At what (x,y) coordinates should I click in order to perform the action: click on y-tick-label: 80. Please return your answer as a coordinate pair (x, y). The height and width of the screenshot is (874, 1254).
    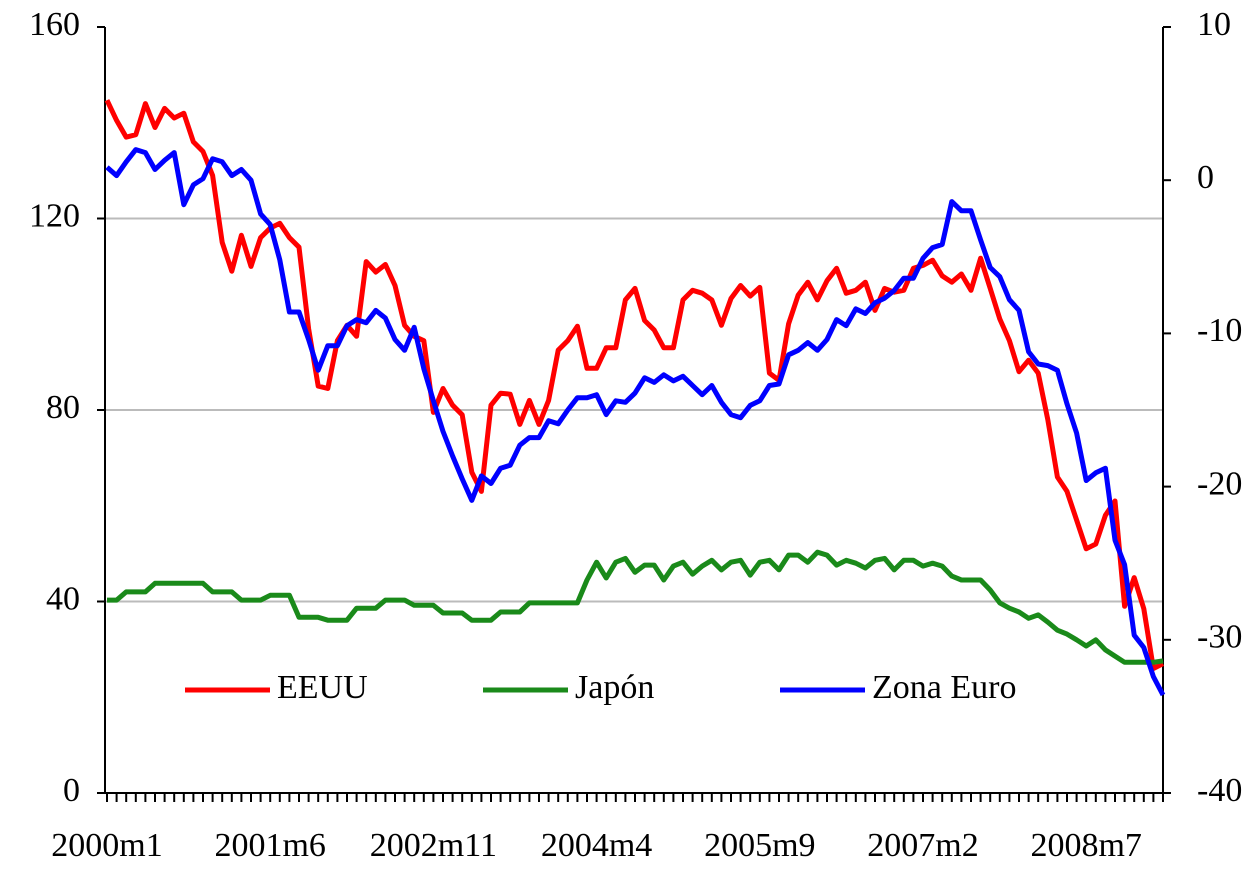
    Looking at the image, I should click on (63, 407).